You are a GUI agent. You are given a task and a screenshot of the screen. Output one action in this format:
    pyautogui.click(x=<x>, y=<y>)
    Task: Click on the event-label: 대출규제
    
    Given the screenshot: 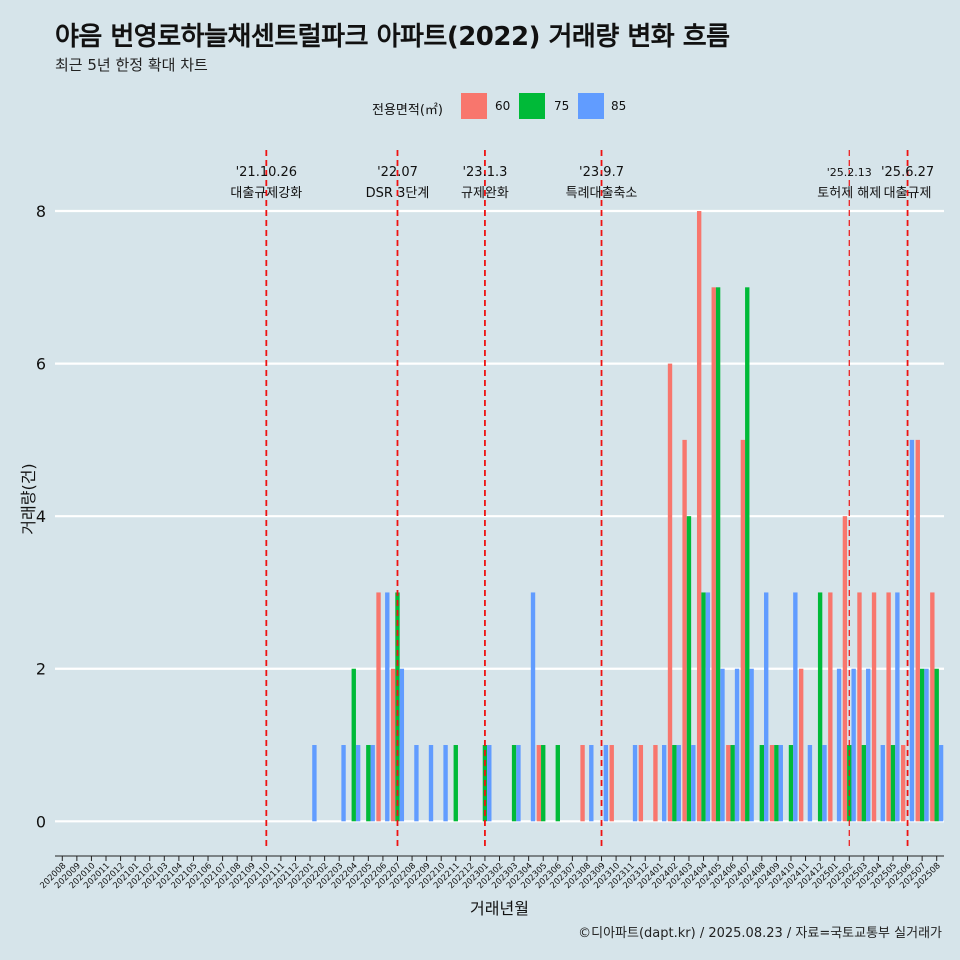 What is the action you would take?
    pyautogui.click(x=908, y=193)
    